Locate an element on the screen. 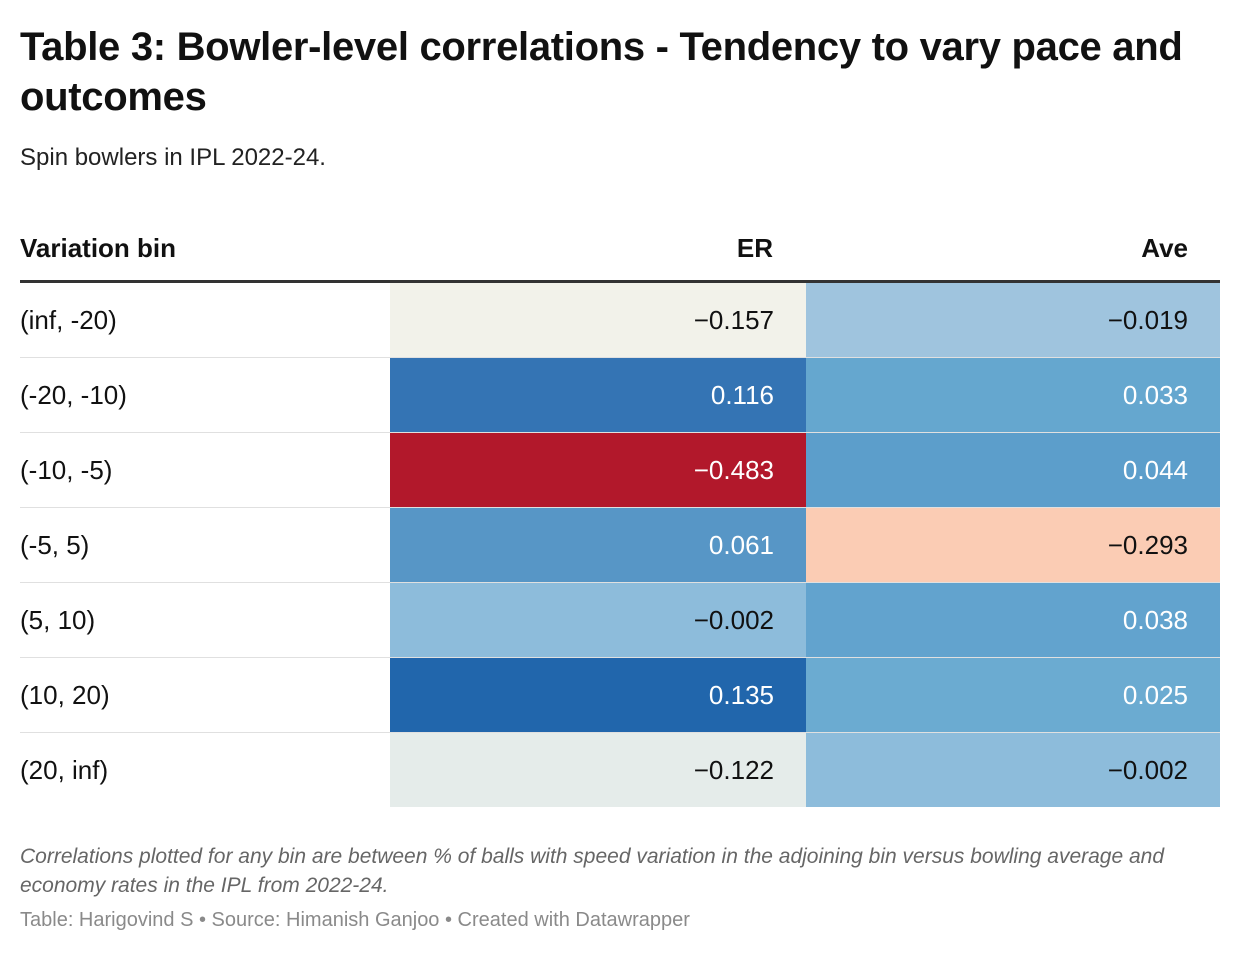 The height and width of the screenshot is (954, 1240). cell-ave-value: 0.025 is located at coordinates (1013, 695).